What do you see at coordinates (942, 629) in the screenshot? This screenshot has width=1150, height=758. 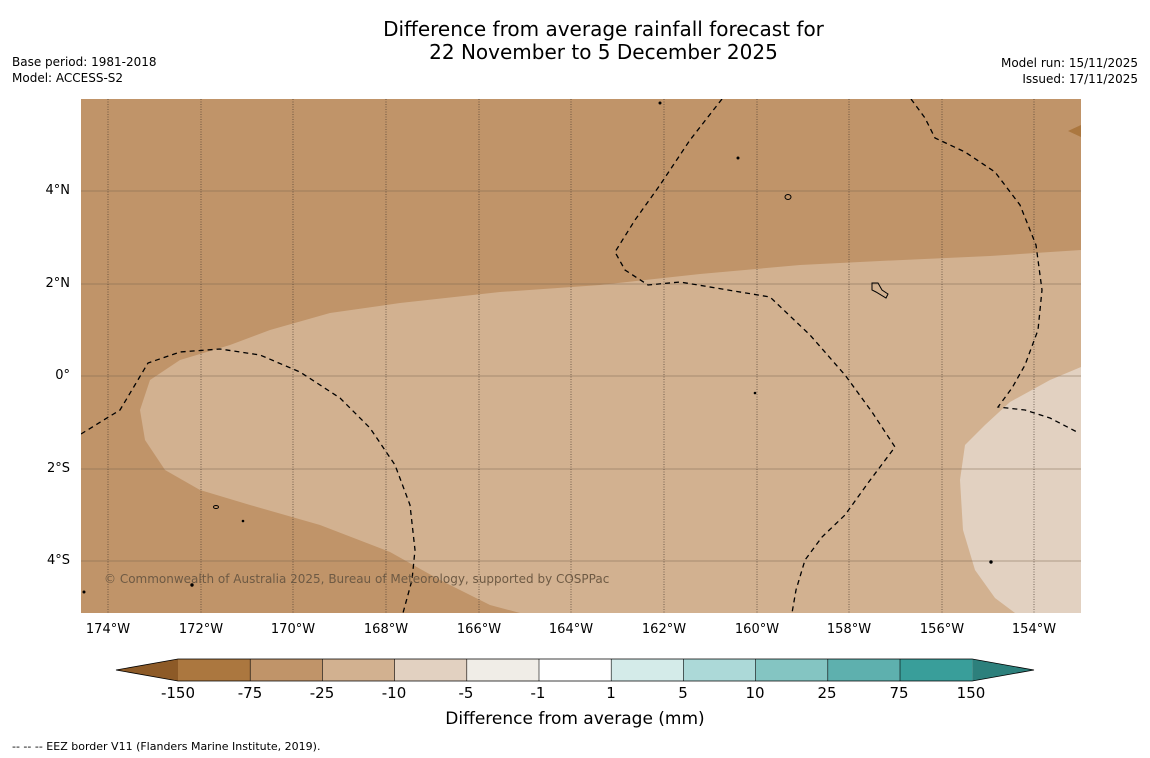 I see `lon-label: 156°W` at bounding box center [942, 629].